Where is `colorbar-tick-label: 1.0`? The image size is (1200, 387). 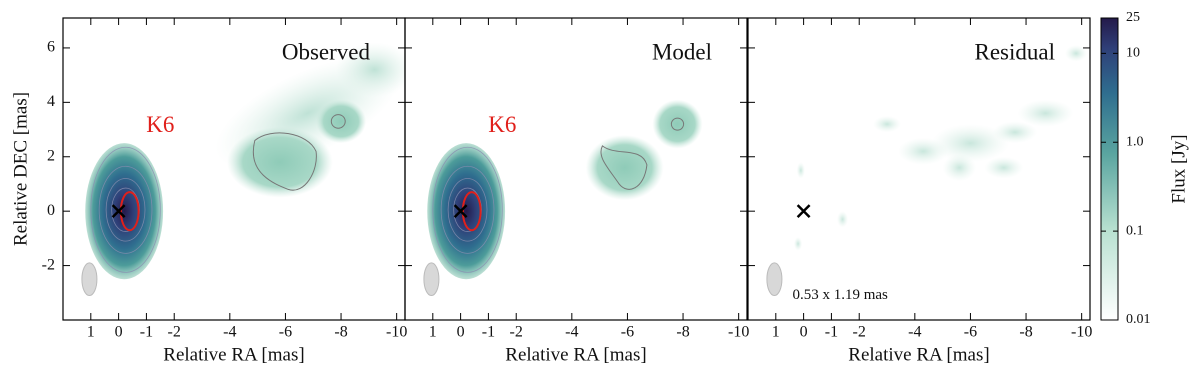 colorbar-tick-label: 1.0 is located at coordinates (1135, 141).